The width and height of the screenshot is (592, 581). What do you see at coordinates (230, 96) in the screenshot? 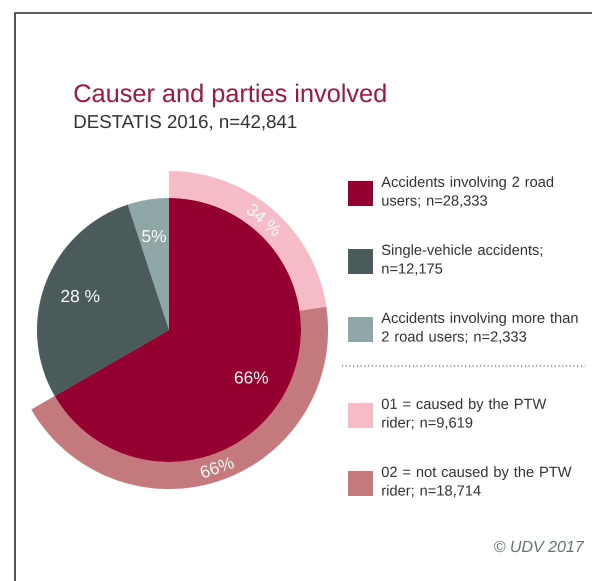
I see `chart-title: Causer and parties involved` at bounding box center [230, 96].